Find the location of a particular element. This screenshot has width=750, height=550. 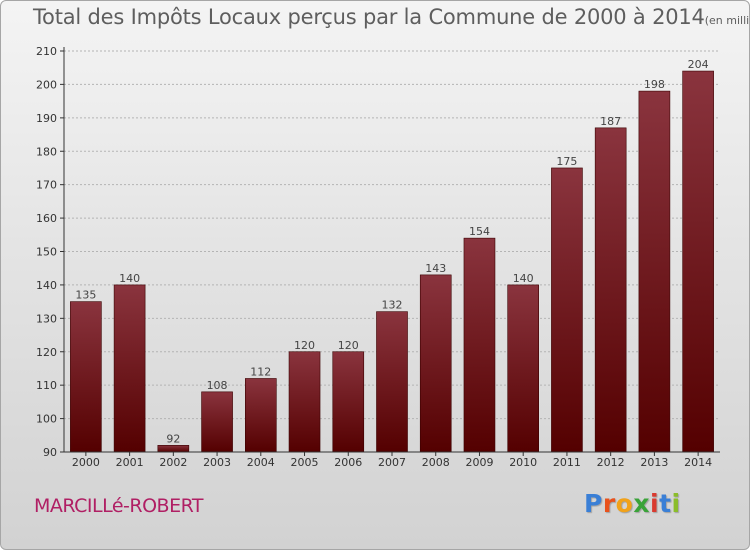

x-tick-label-2009: 2009 is located at coordinates (479, 462).